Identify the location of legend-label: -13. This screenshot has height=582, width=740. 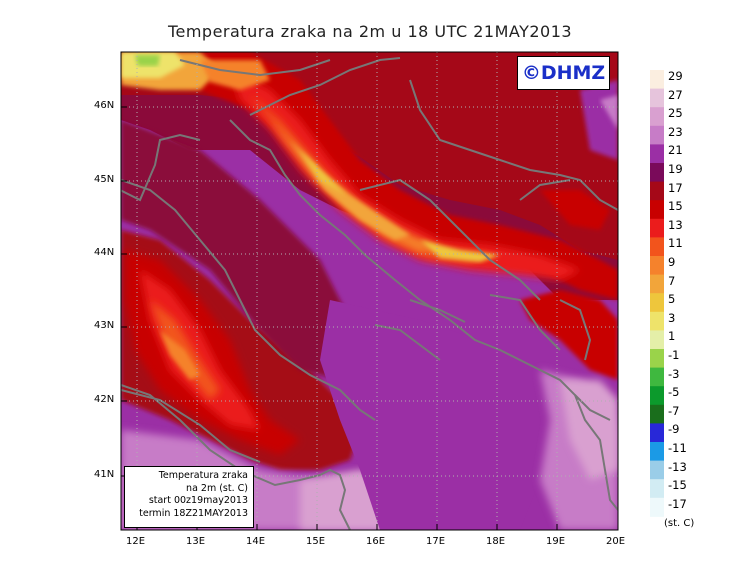
(677, 466).